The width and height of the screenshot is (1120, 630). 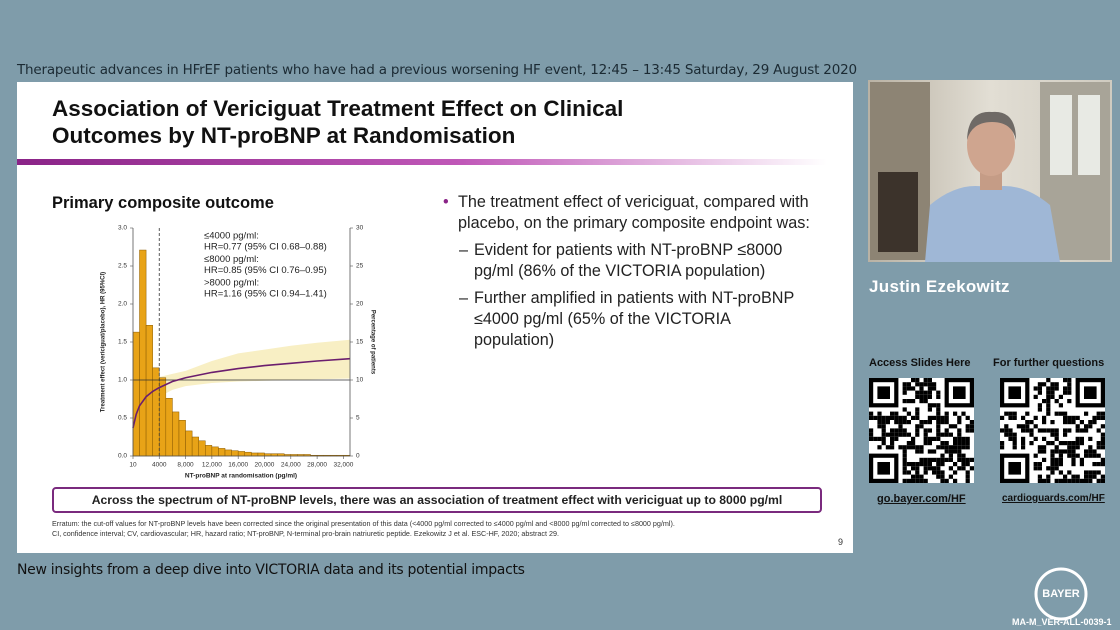 I want to click on video, so click(x=990, y=171).